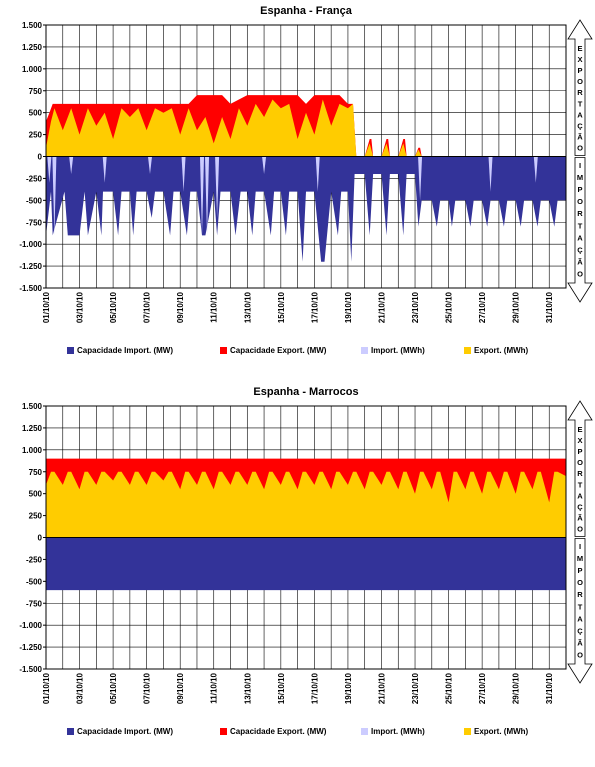 This screenshot has height=767, width=595. Describe the element at coordinates (147, 307) in the screenshot. I see `x-tick-label: 07/10/10` at that location.